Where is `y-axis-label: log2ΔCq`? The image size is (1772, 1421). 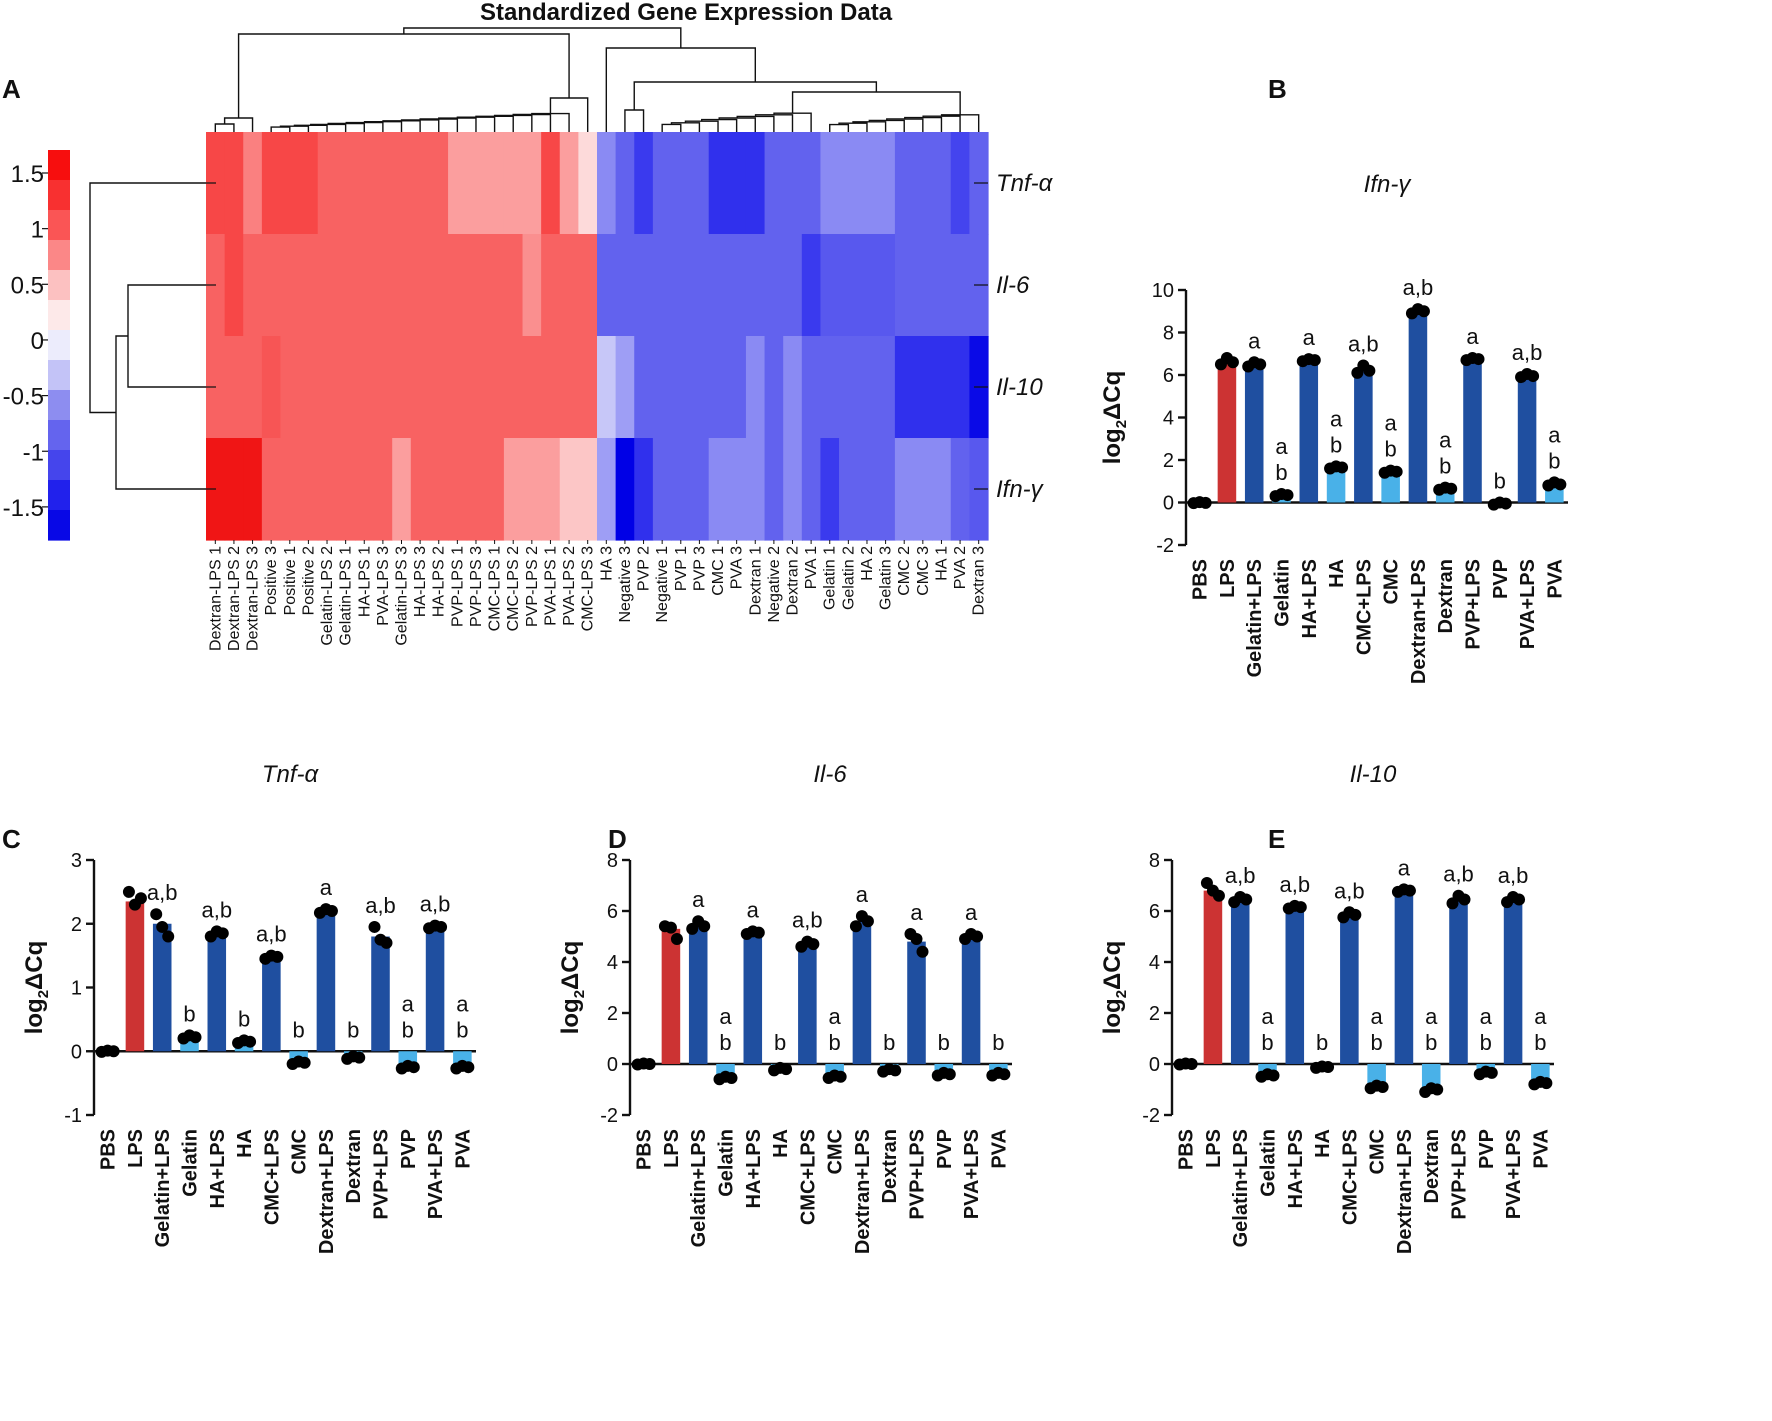
y-axis-label: log2ΔCq is located at coordinates (1114, 418).